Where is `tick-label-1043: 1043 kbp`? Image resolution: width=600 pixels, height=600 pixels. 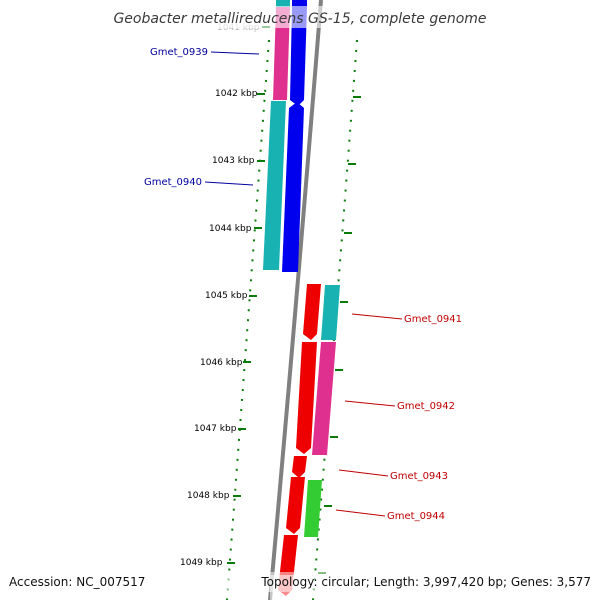
tick-label-1043: 1043 kbp is located at coordinates (233, 161).